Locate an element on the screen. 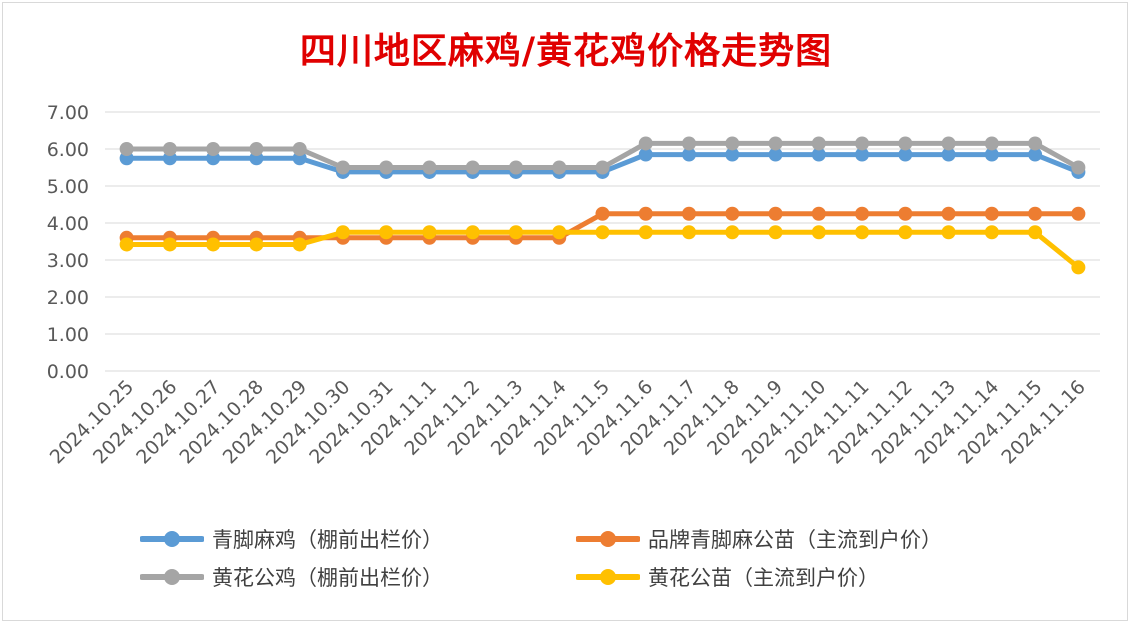 The width and height of the screenshot is (1132, 625). legend-item-huanghua-gongmiao: 黄花公苗（主流到户价） is located at coordinates (727, 577).